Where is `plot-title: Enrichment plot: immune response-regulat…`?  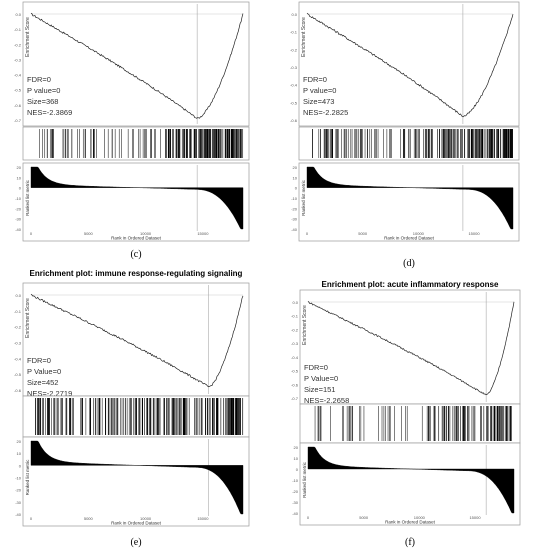 plot-title: Enrichment plot: immune response-regulat… is located at coordinates (136, 273).